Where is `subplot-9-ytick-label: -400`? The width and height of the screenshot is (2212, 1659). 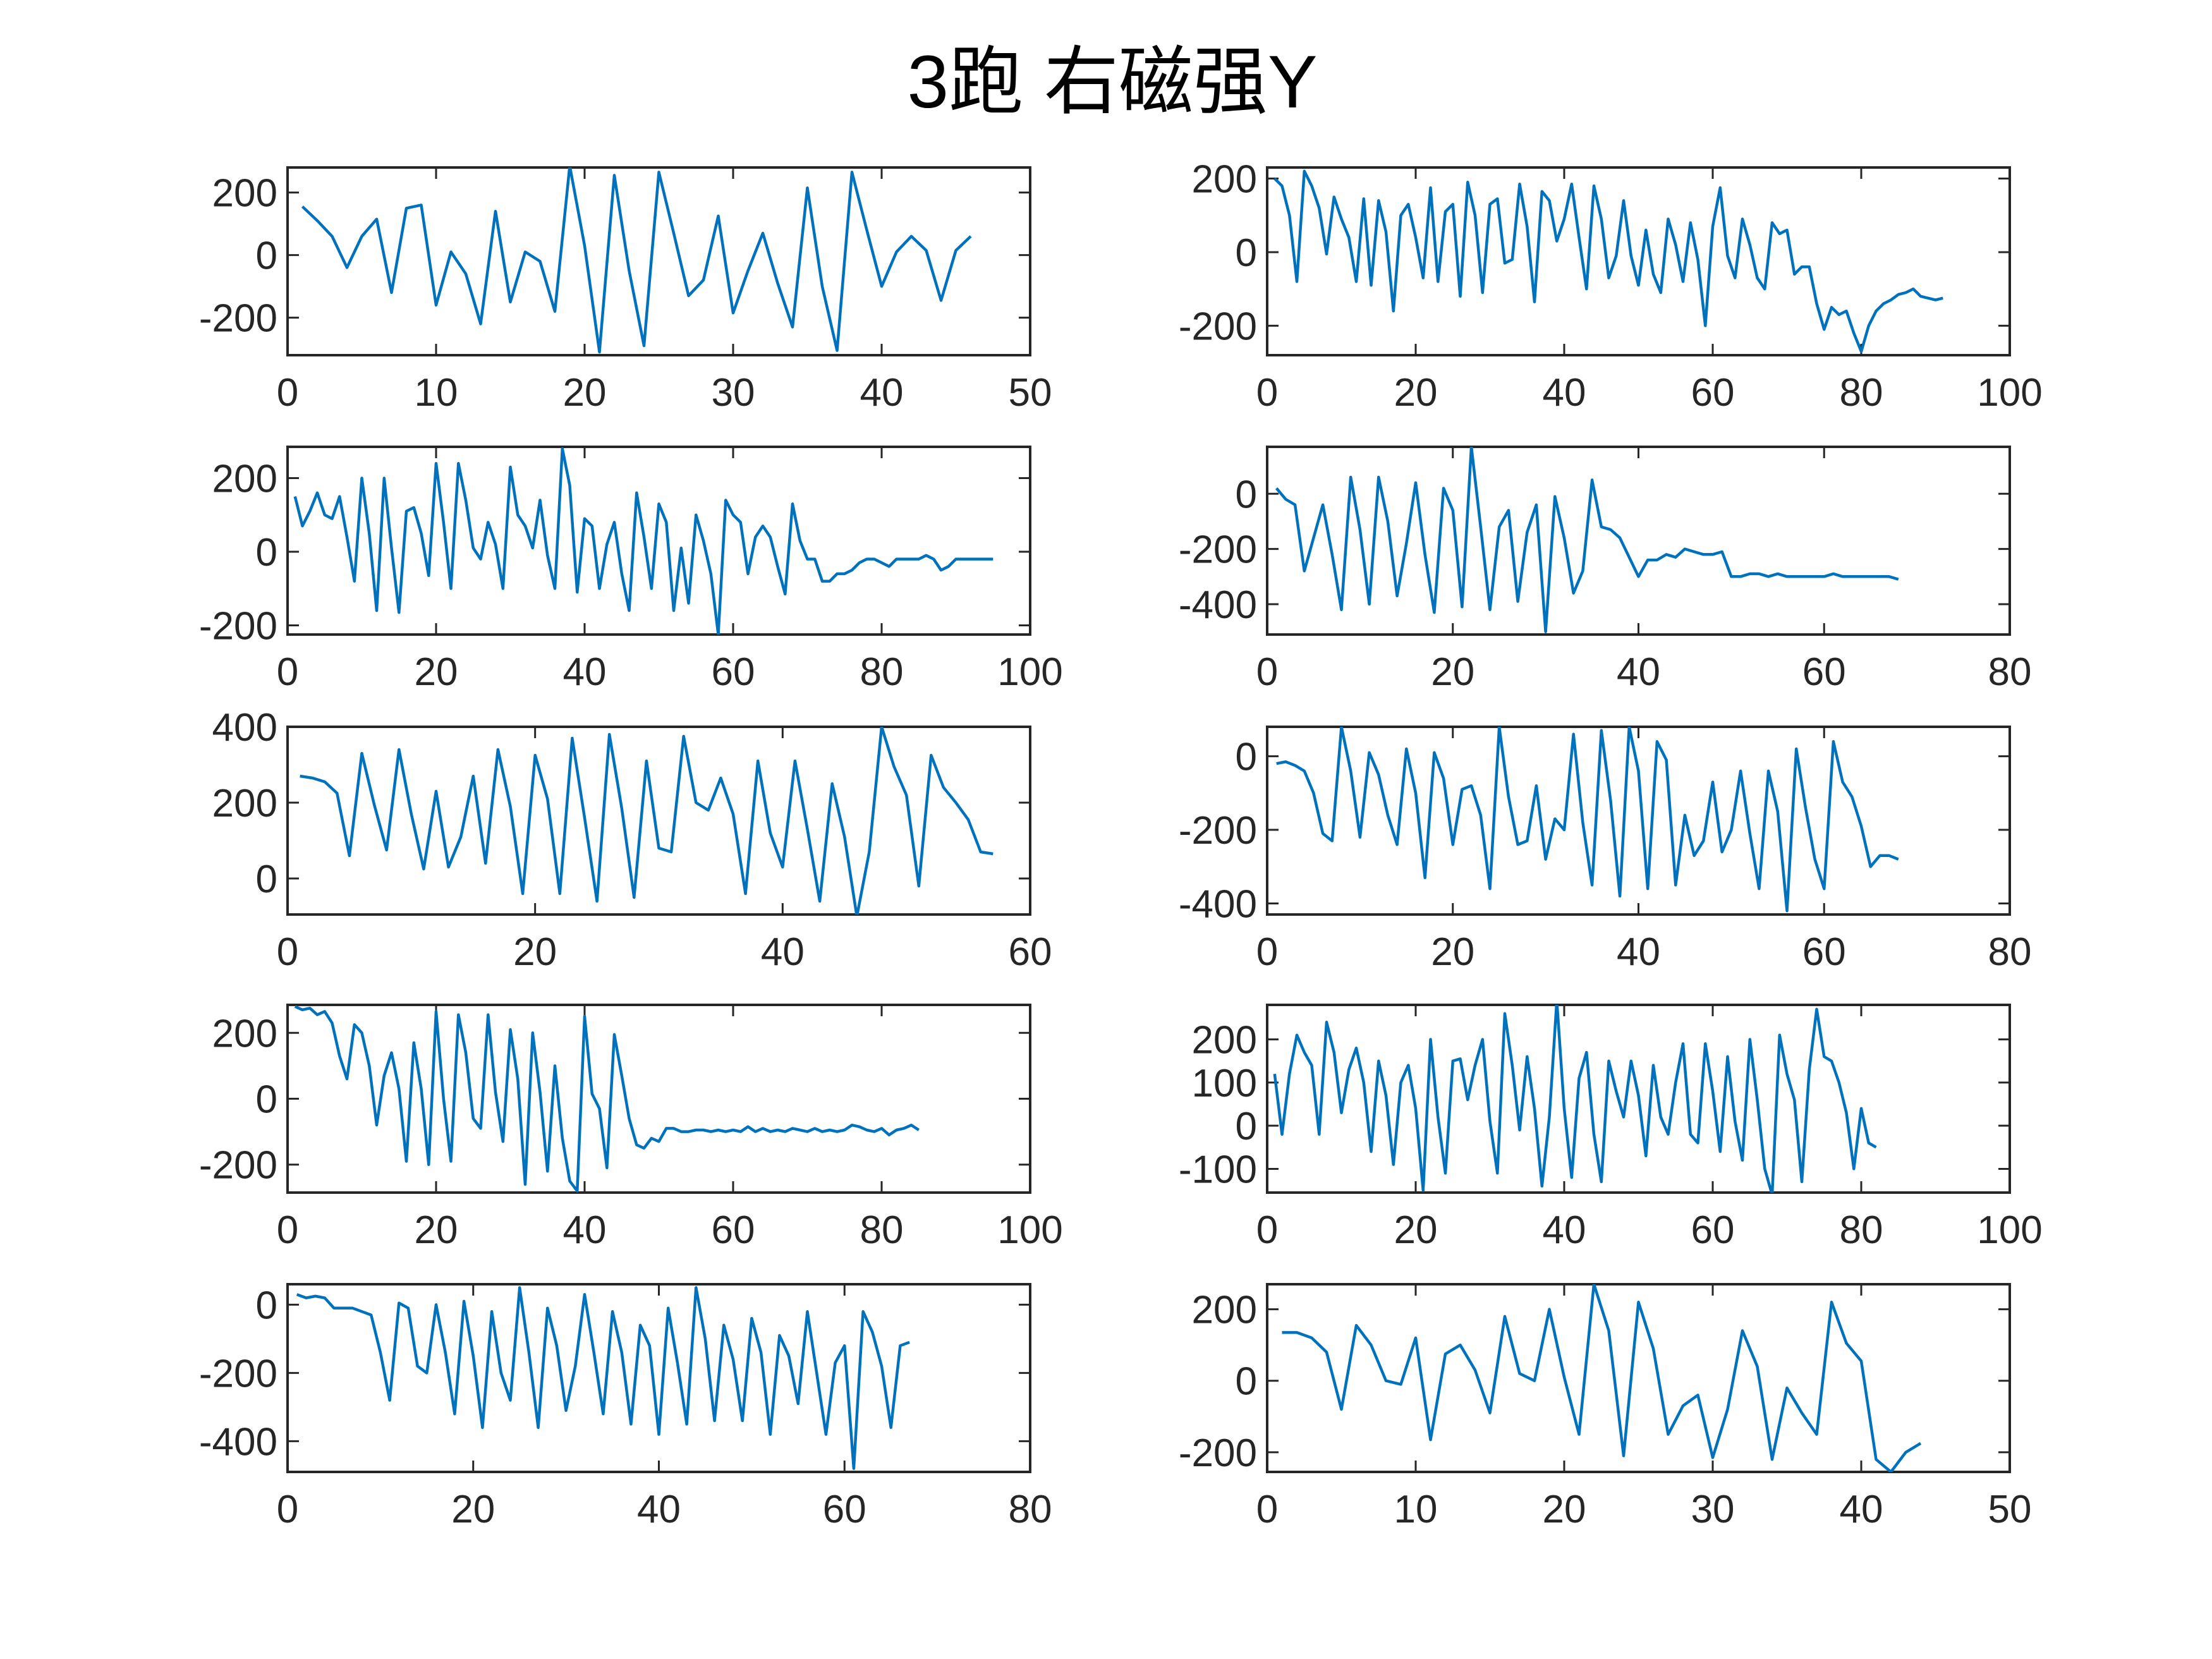
subplot-9-ytick-label: -400 is located at coordinates (238, 1442).